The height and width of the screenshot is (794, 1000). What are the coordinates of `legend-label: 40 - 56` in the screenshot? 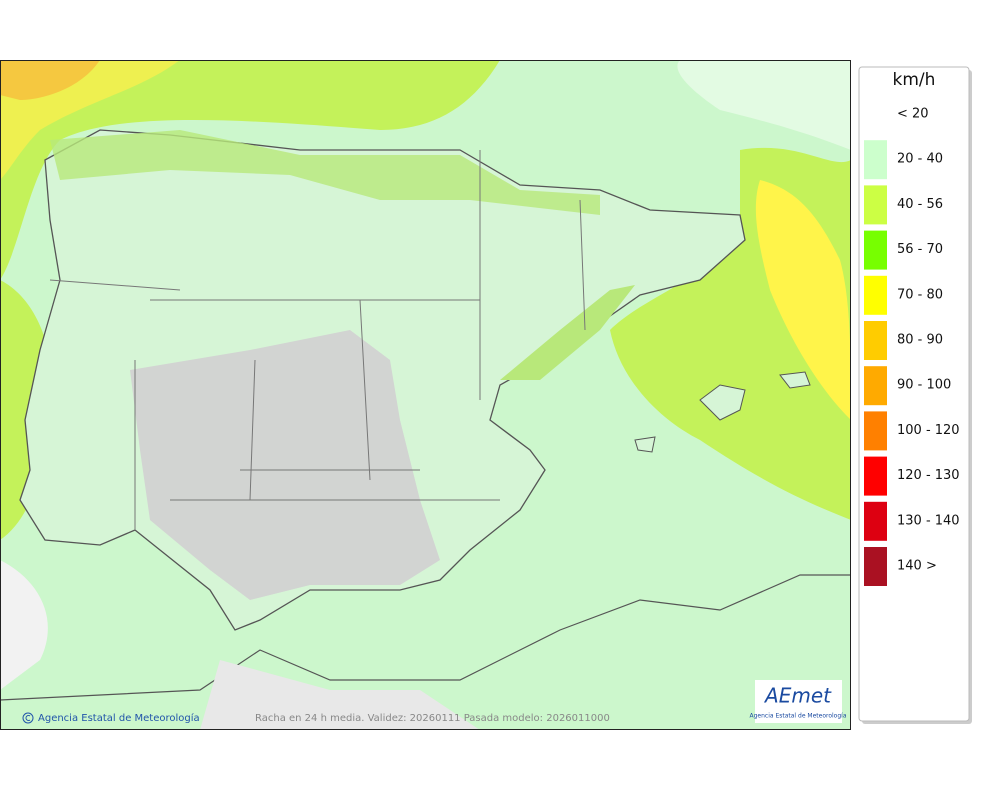 It's located at (920, 204).